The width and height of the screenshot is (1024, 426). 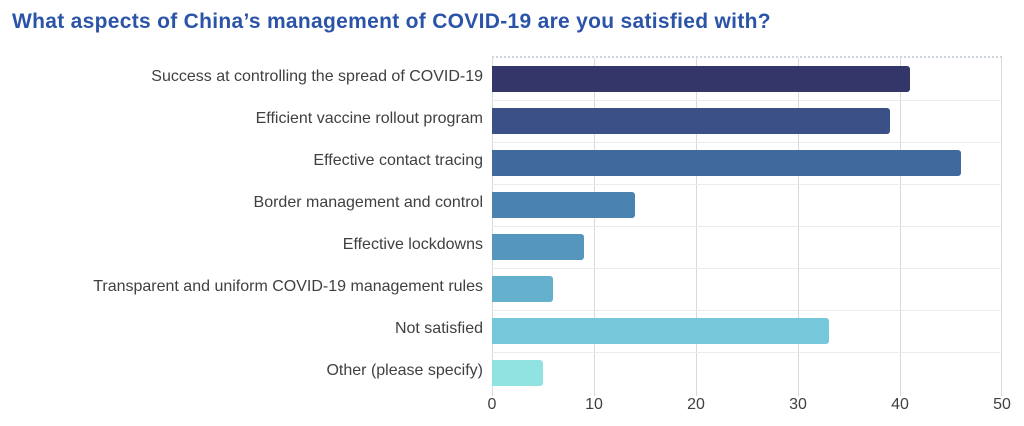 What do you see at coordinates (369, 118) in the screenshot?
I see `category-label: Efficient vaccine rollout program` at bounding box center [369, 118].